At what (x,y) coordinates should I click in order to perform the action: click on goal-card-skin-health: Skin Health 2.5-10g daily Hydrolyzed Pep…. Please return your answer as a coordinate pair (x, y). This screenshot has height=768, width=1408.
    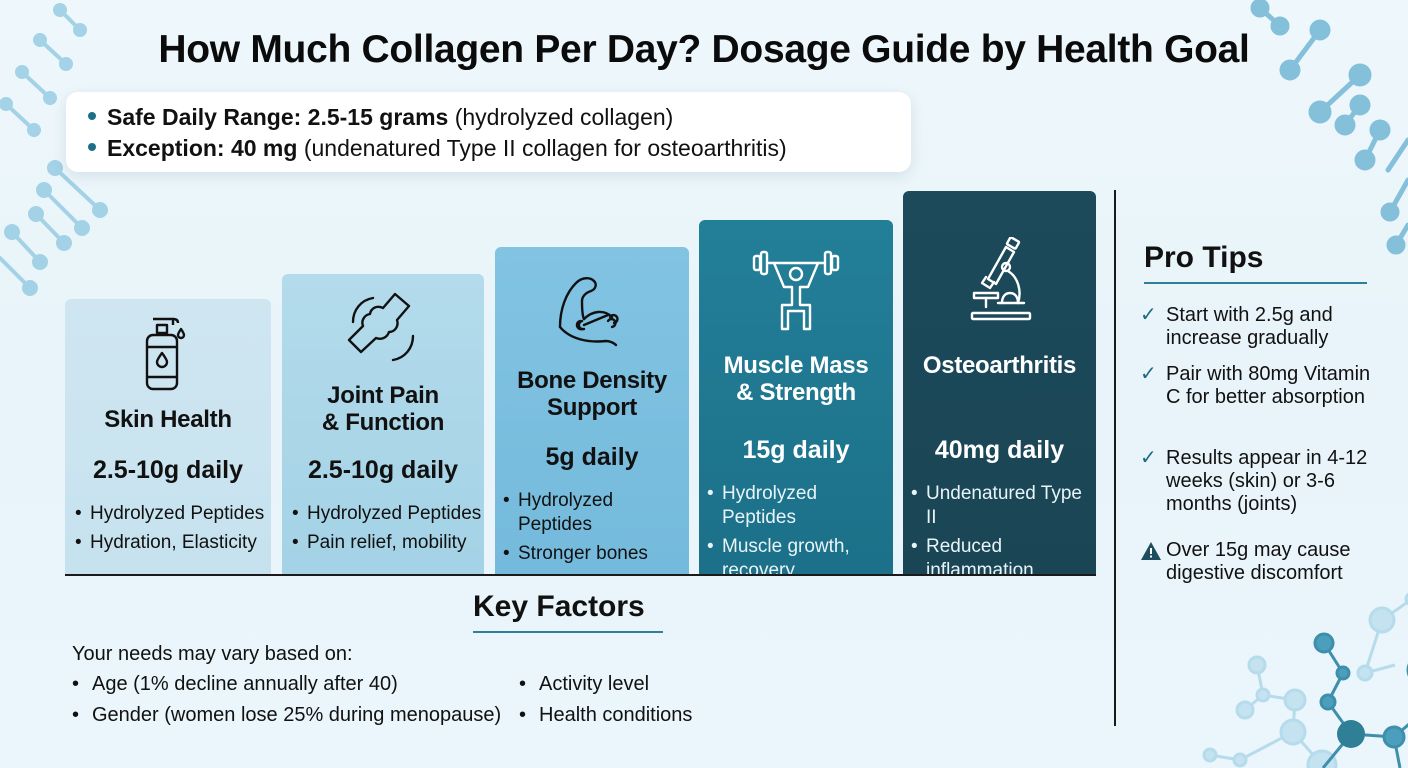
    Looking at the image, I should click on (168, 437).